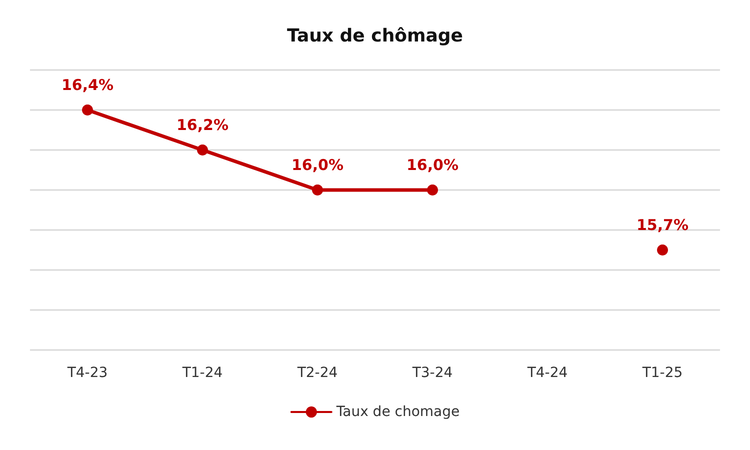  What do you see at coordinates (375, 36) in the screenshot?
I see `chart-title: Taux de chômage` at bounding box center [375, 36].